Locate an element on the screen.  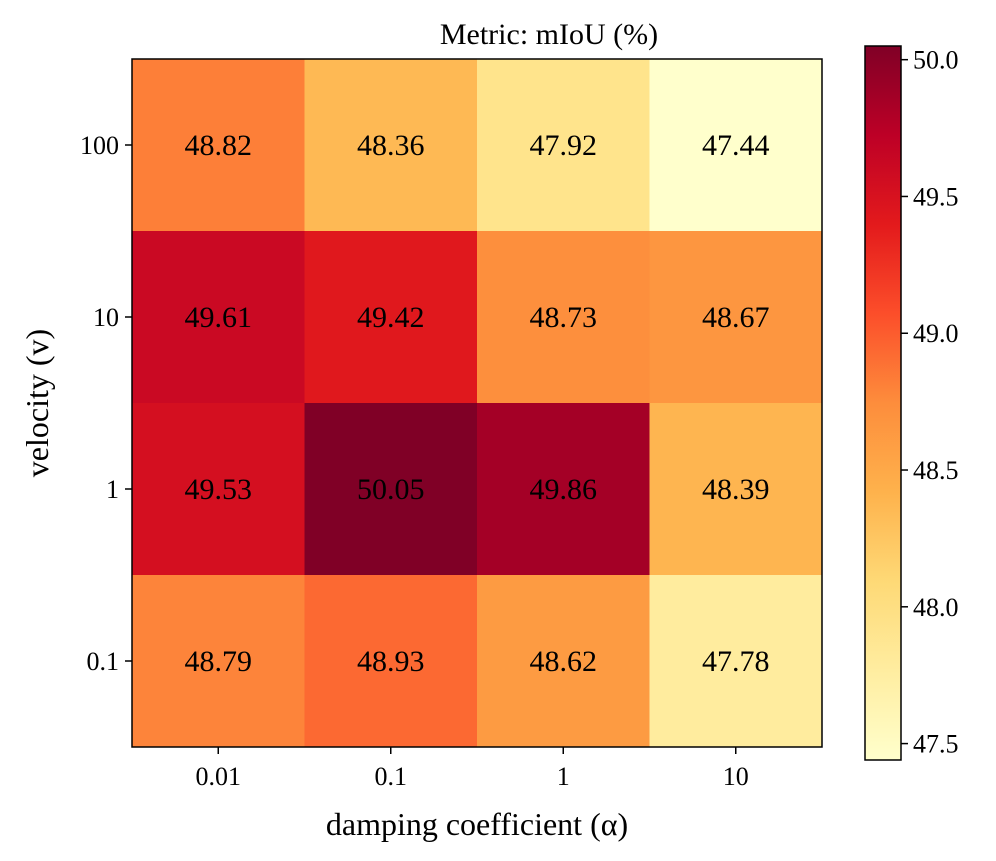
heatmap-cell-r3-c2 is located at coordinates (563, 661).